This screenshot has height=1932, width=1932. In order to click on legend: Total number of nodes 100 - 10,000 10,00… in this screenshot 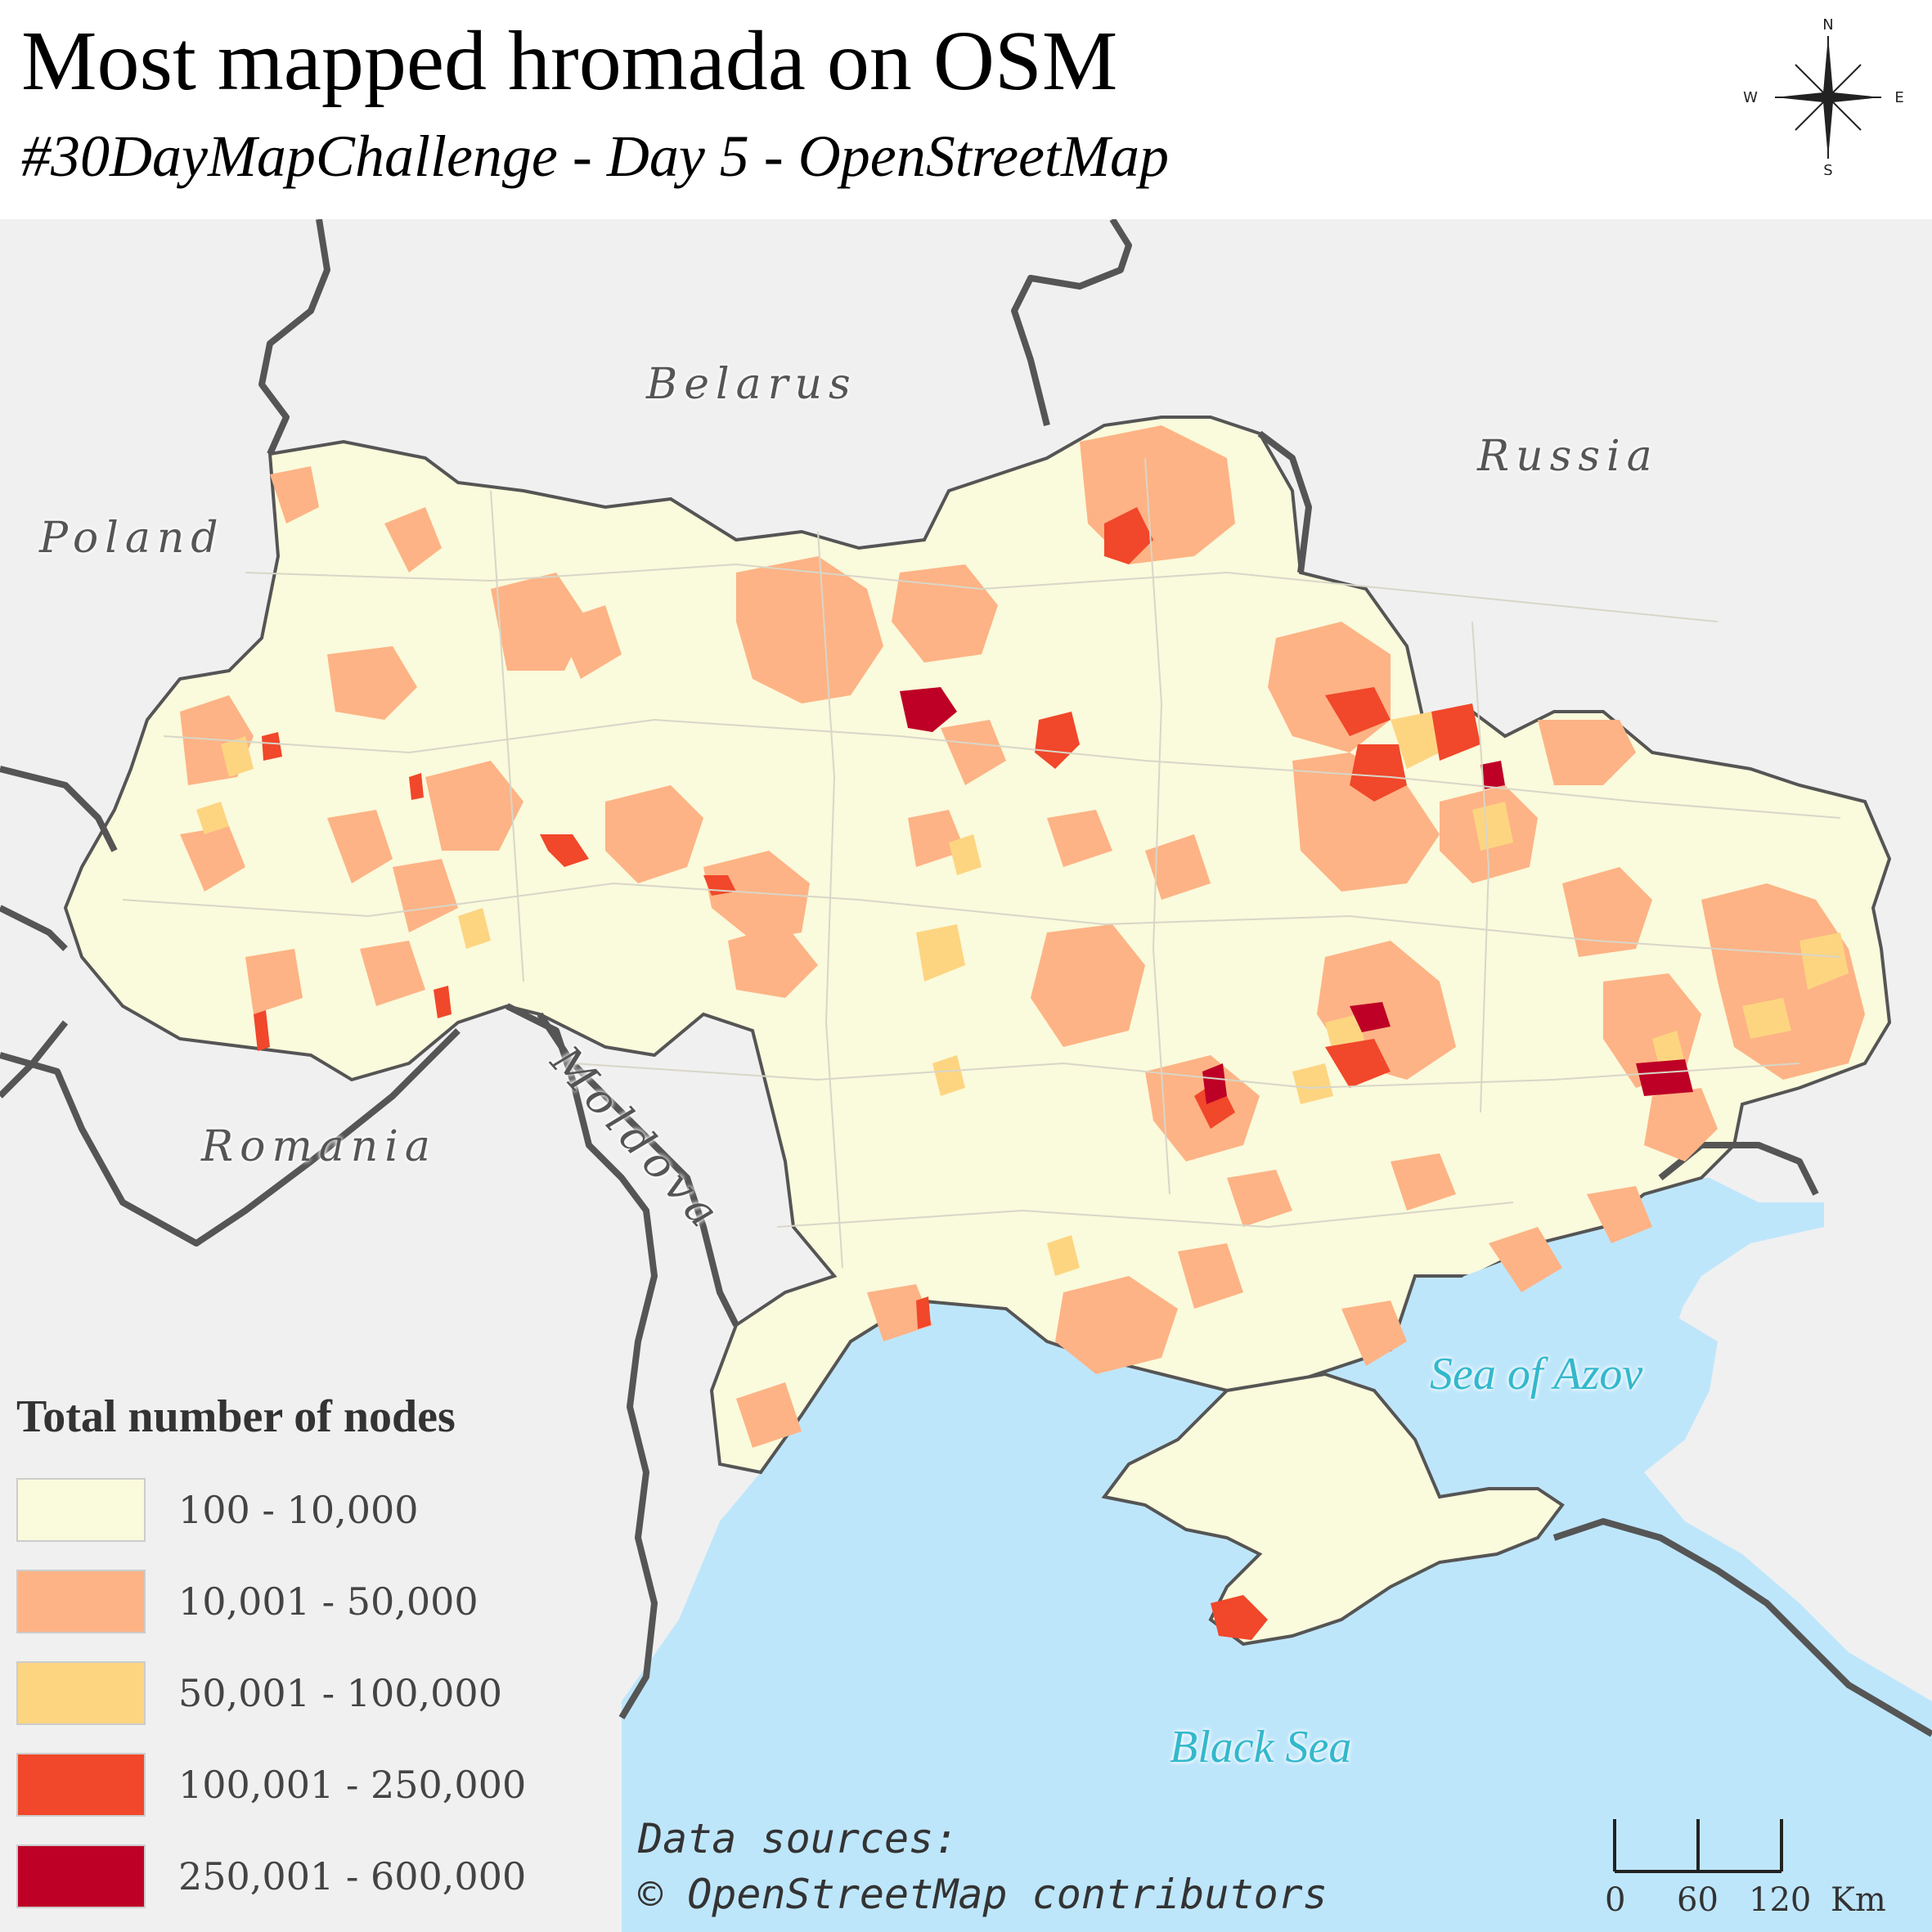, I will do `click(311, 1657)`.